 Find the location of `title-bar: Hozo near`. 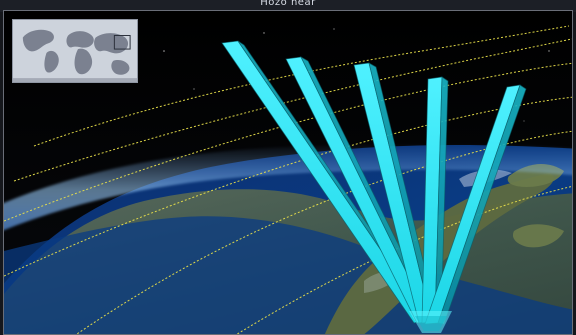

title-bar: Hozo near is located at coordinates (288, 6).